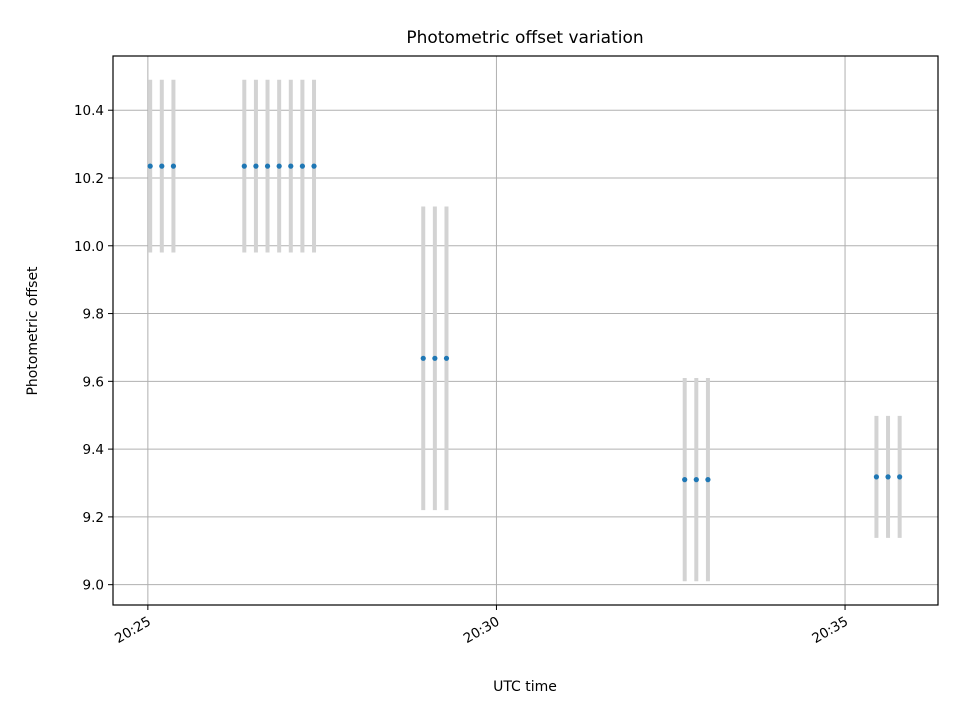 The height and width of the screenshot is (720, 960). What do you see at coordinates (93, 382) in the screenshot?
I see `y-tick-label: 9.6` at bounding box center [93, 382].